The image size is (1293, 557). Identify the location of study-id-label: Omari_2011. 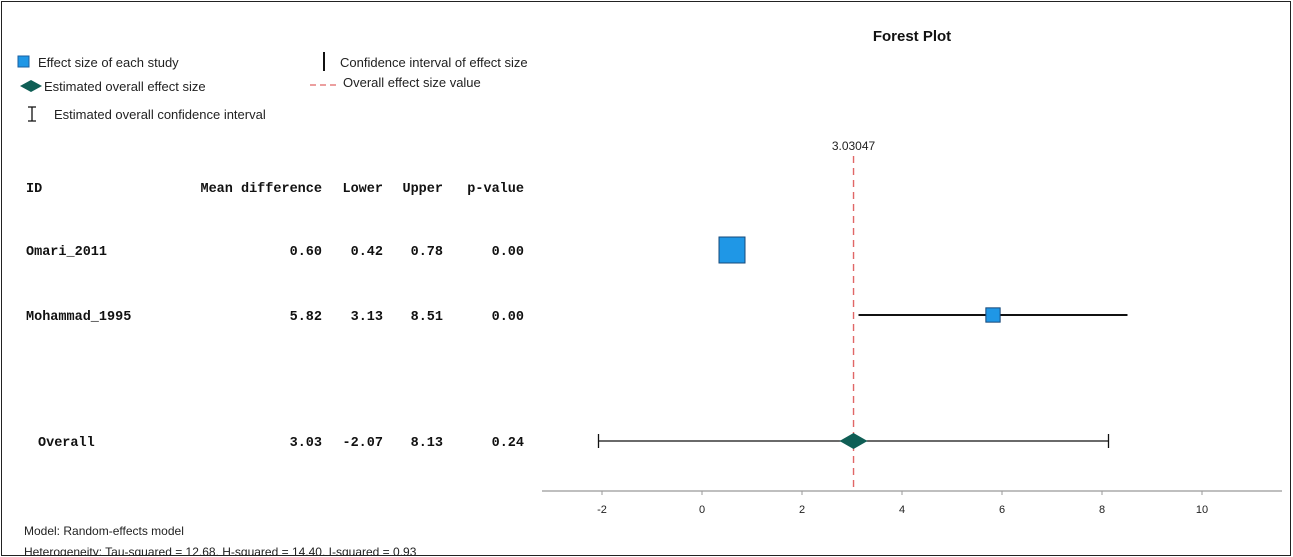
(66, 252).